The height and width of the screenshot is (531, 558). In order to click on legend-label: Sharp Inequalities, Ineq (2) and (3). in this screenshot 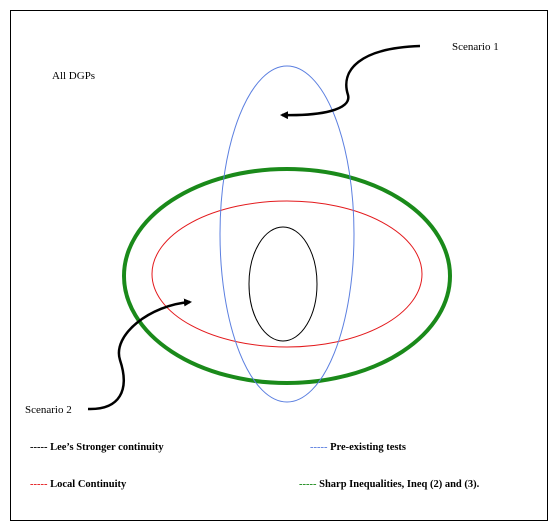, I will do `click(399, 484)`.